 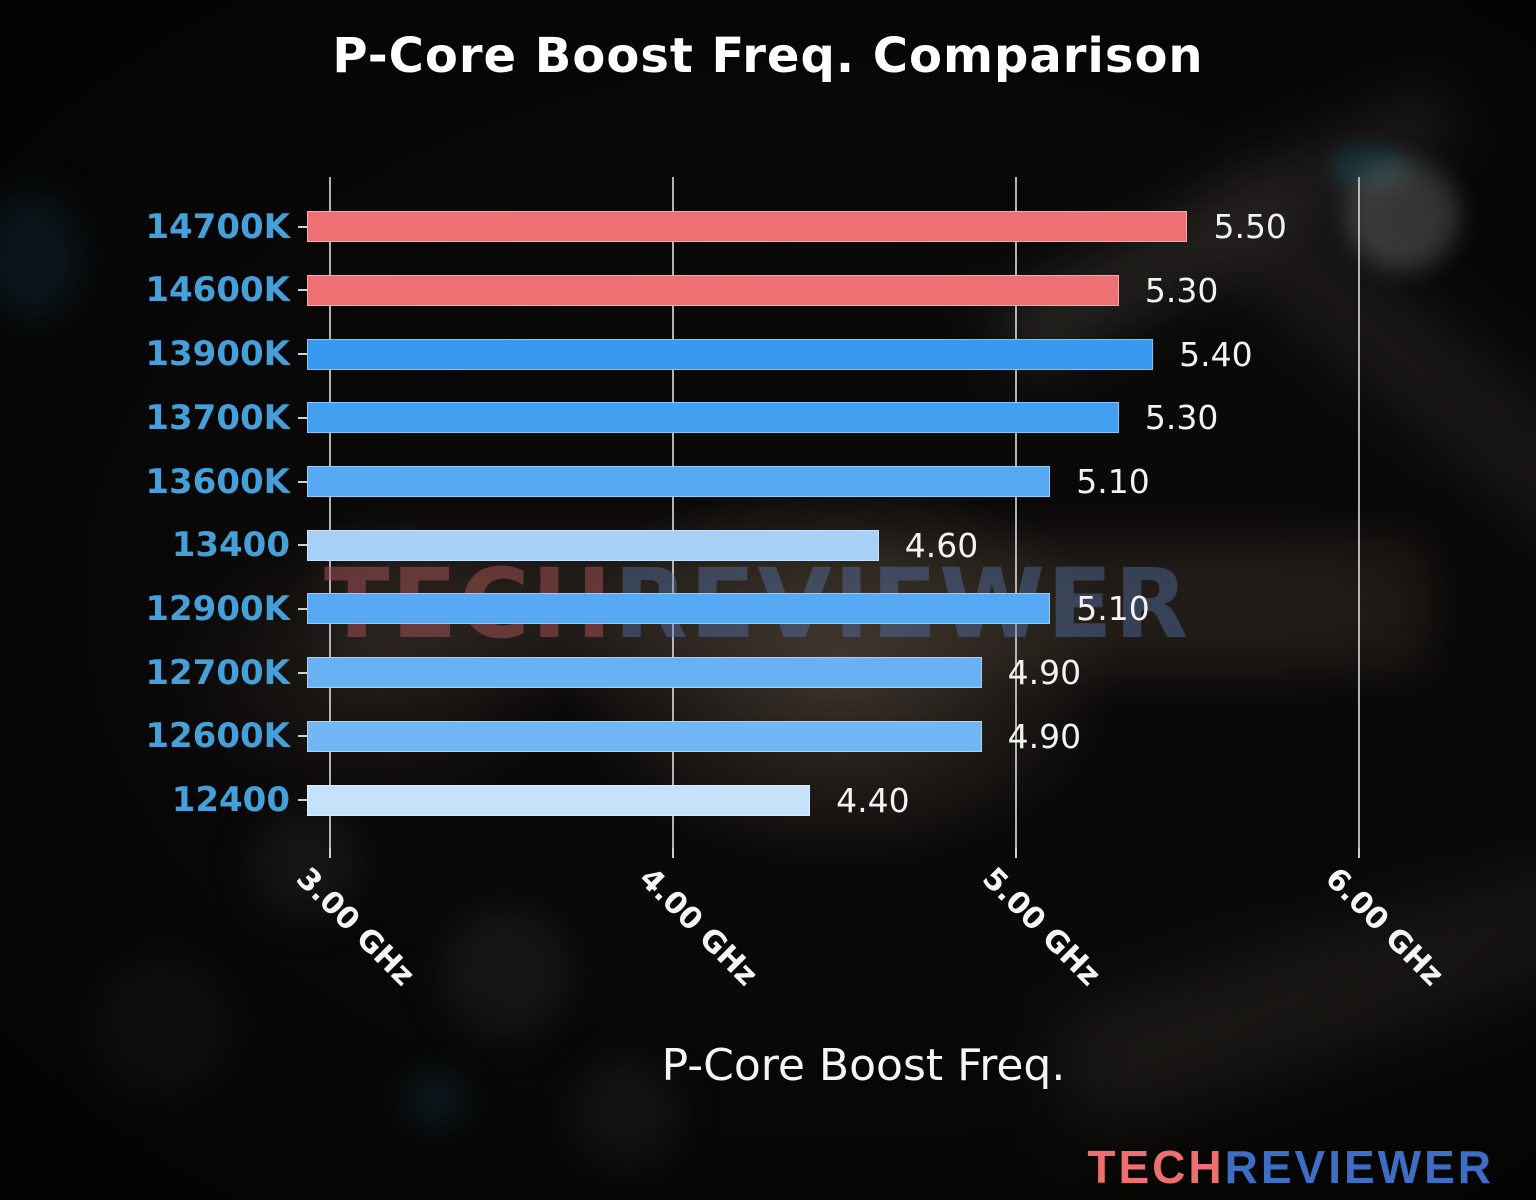 What do you see at coordinates (679, 609) in the screenshot?
I see `bar-12900K` at bounding box center [679, 609].